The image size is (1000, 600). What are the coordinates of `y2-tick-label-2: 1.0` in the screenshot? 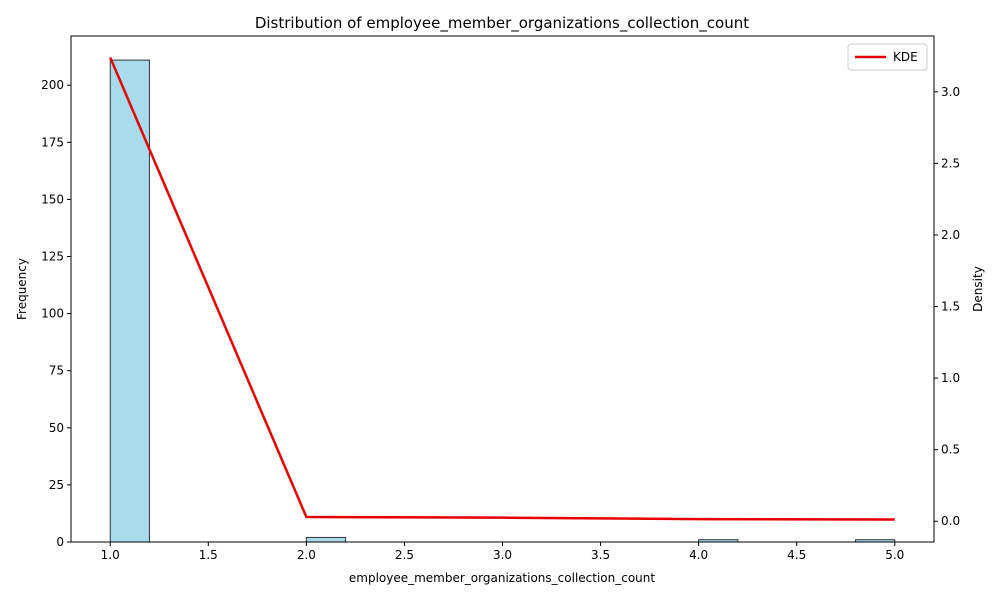 It's located at (950, 378).